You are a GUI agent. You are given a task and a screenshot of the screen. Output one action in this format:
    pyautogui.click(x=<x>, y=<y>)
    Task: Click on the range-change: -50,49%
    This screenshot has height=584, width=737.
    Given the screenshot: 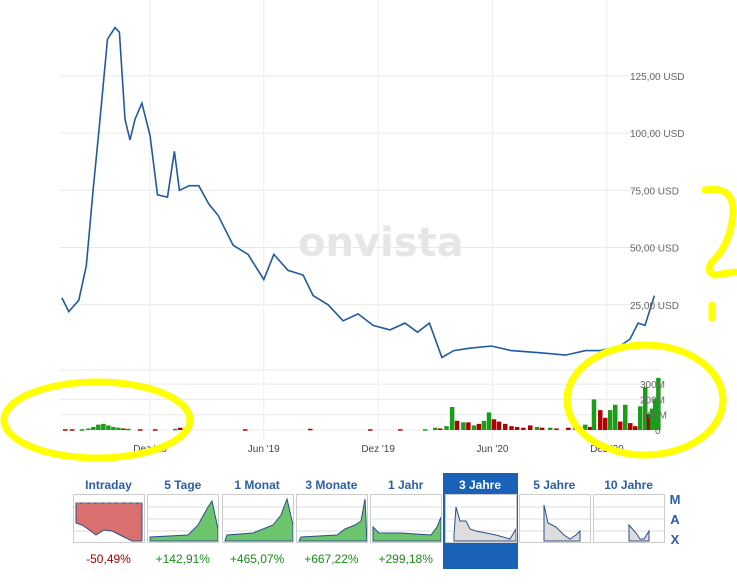 What is the action you would take?
    pyautogui.click(x=108, y=559)
    